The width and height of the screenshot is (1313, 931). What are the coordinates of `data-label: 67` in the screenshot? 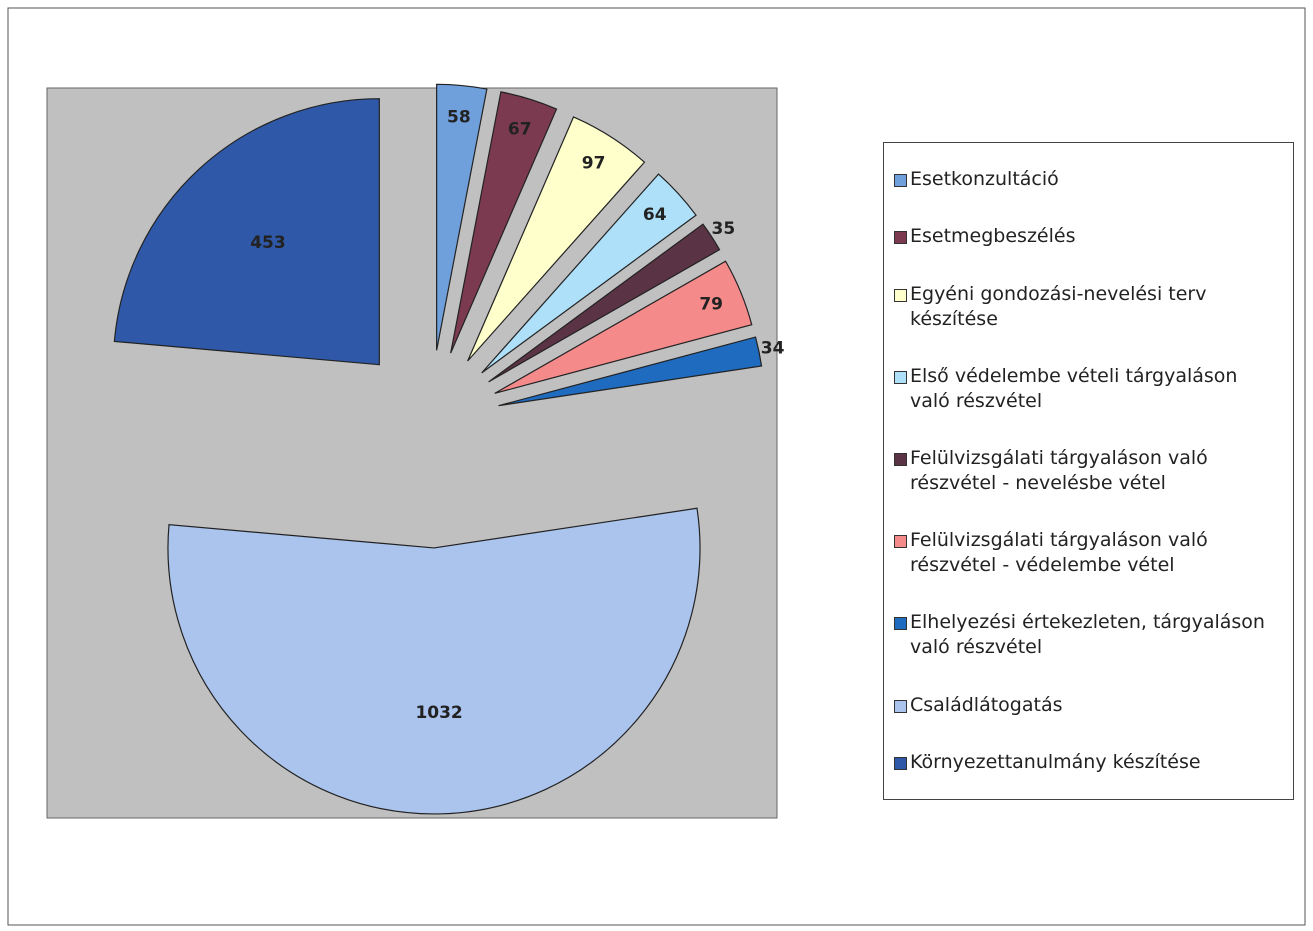 It's located at (520, 129).